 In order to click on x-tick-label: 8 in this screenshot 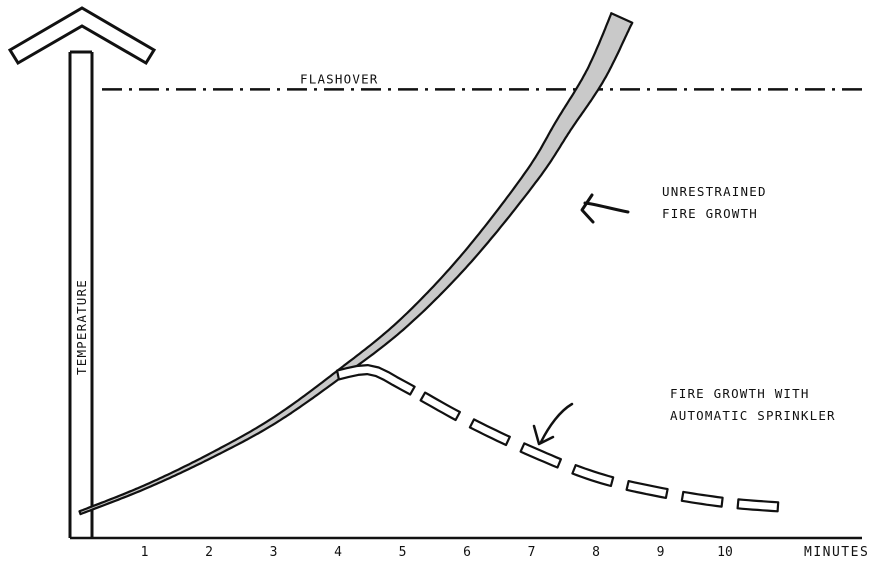, I will do `click(596, 552)`.